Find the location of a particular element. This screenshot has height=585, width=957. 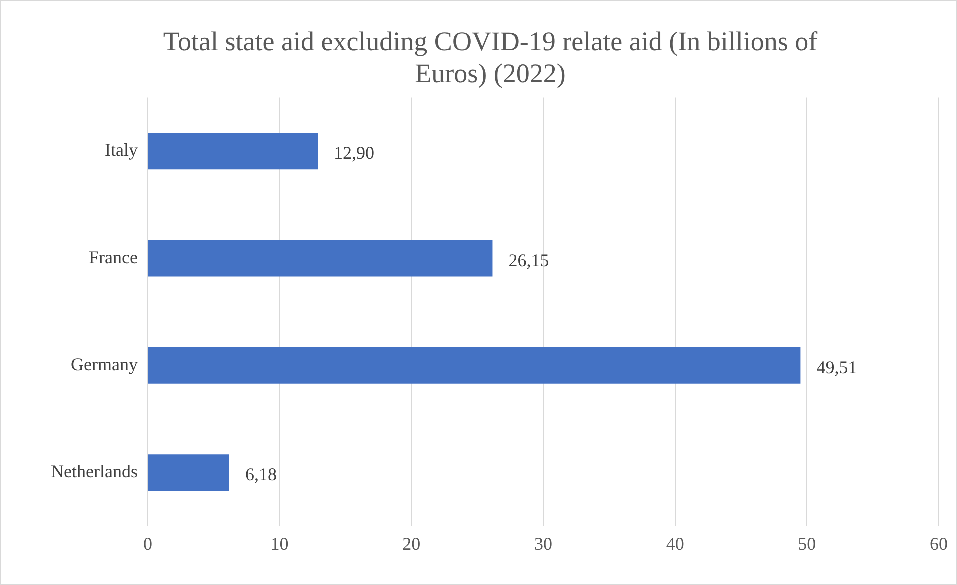

y-tick-label: France is located at coordinates (113, 257).